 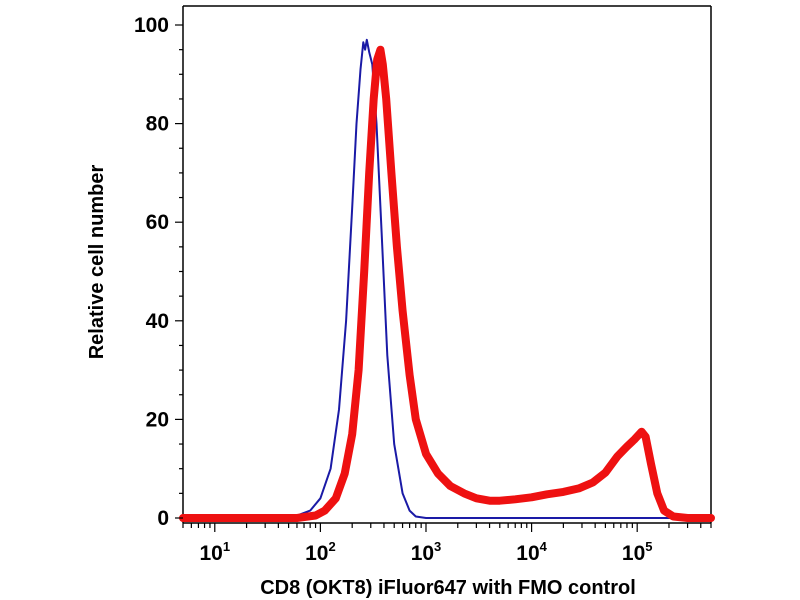 I want to click on x-tick-label: 10⁴, so click(x=531, y=552).